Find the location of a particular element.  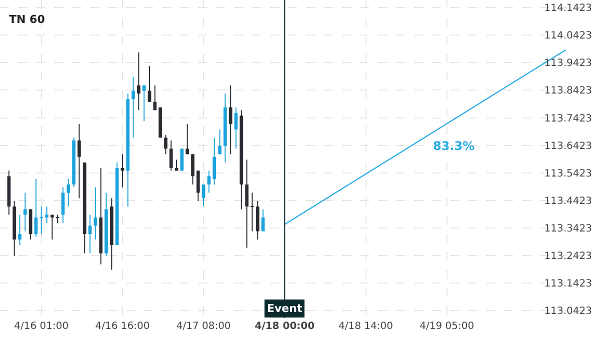

x-tick-label: 4/18 14:00 is located at coordinates (365, 326).